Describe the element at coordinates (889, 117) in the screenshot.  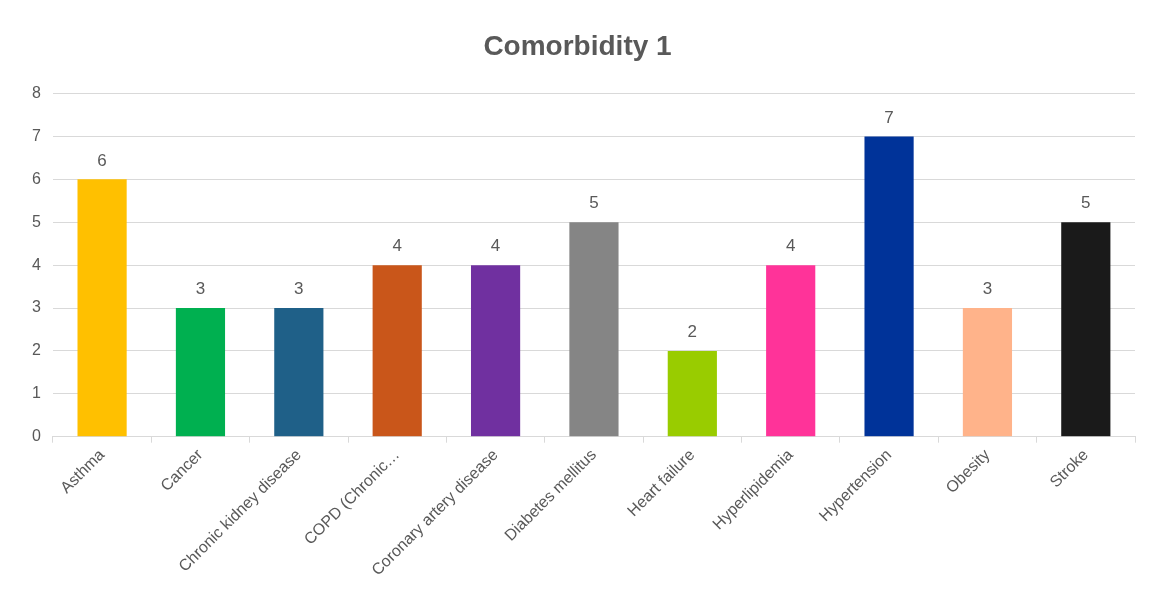
I see `data-label: 7` at that location.